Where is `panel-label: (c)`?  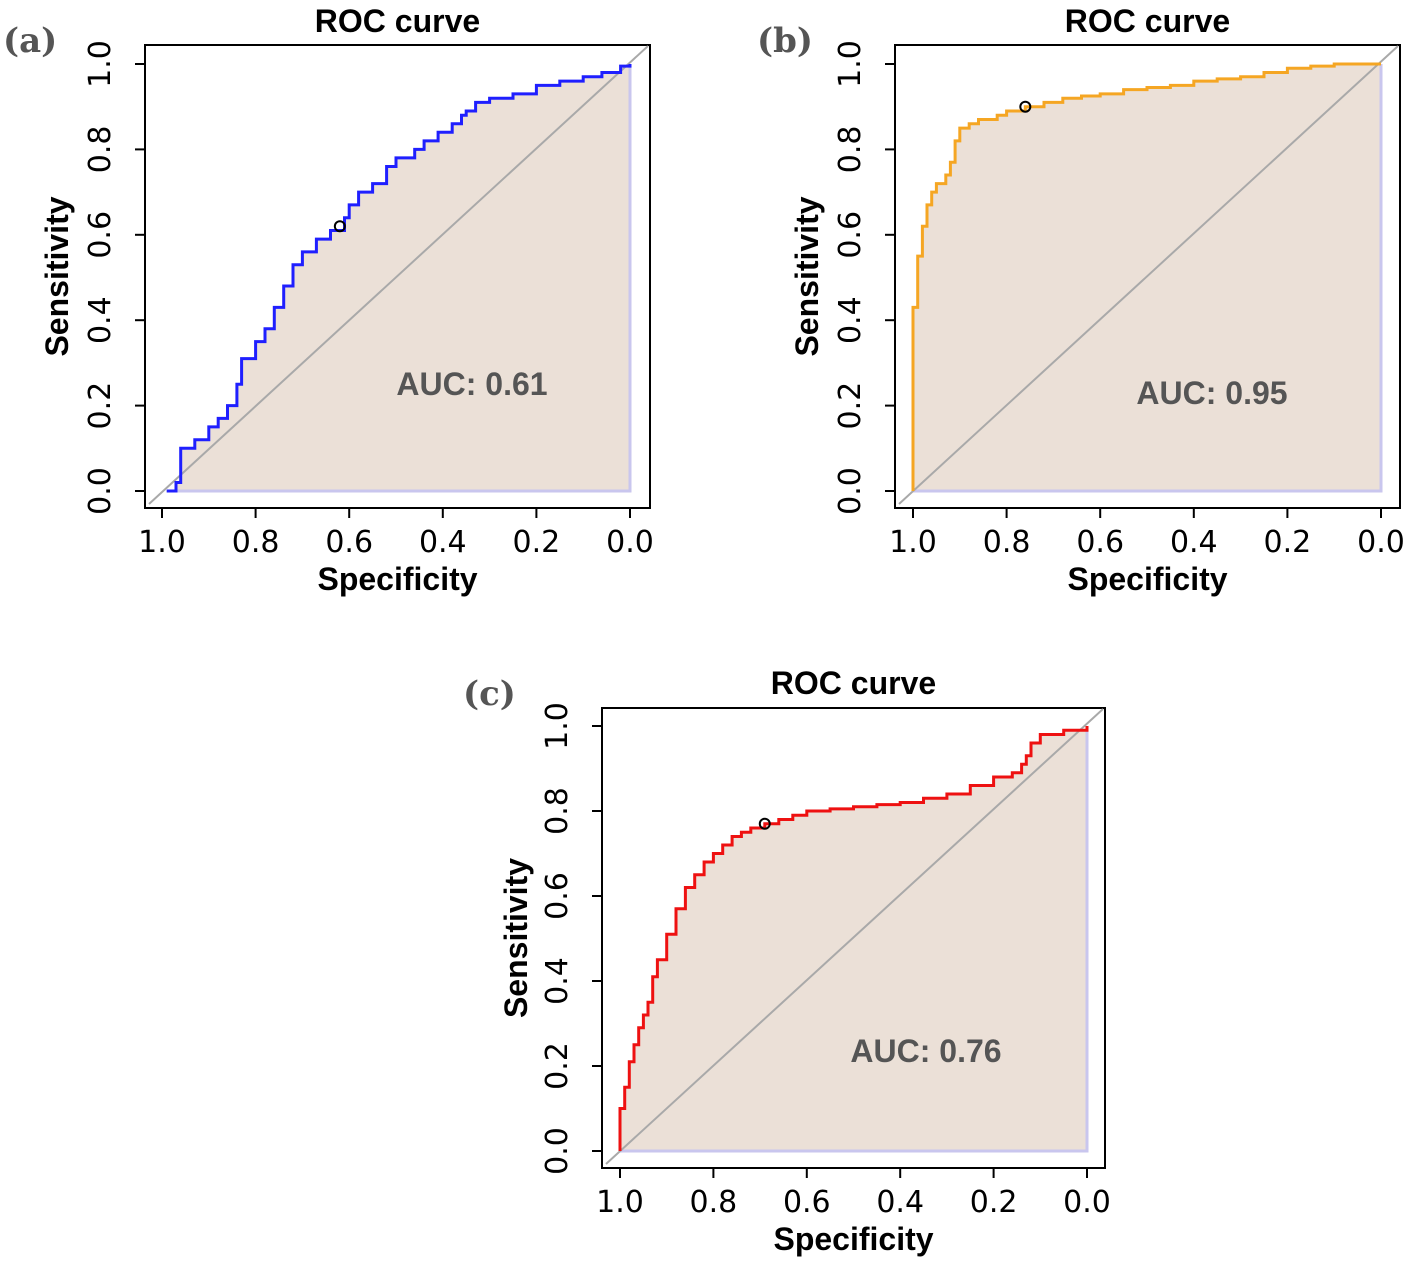 panel-label: (c) is located at coordinates (489, 694).